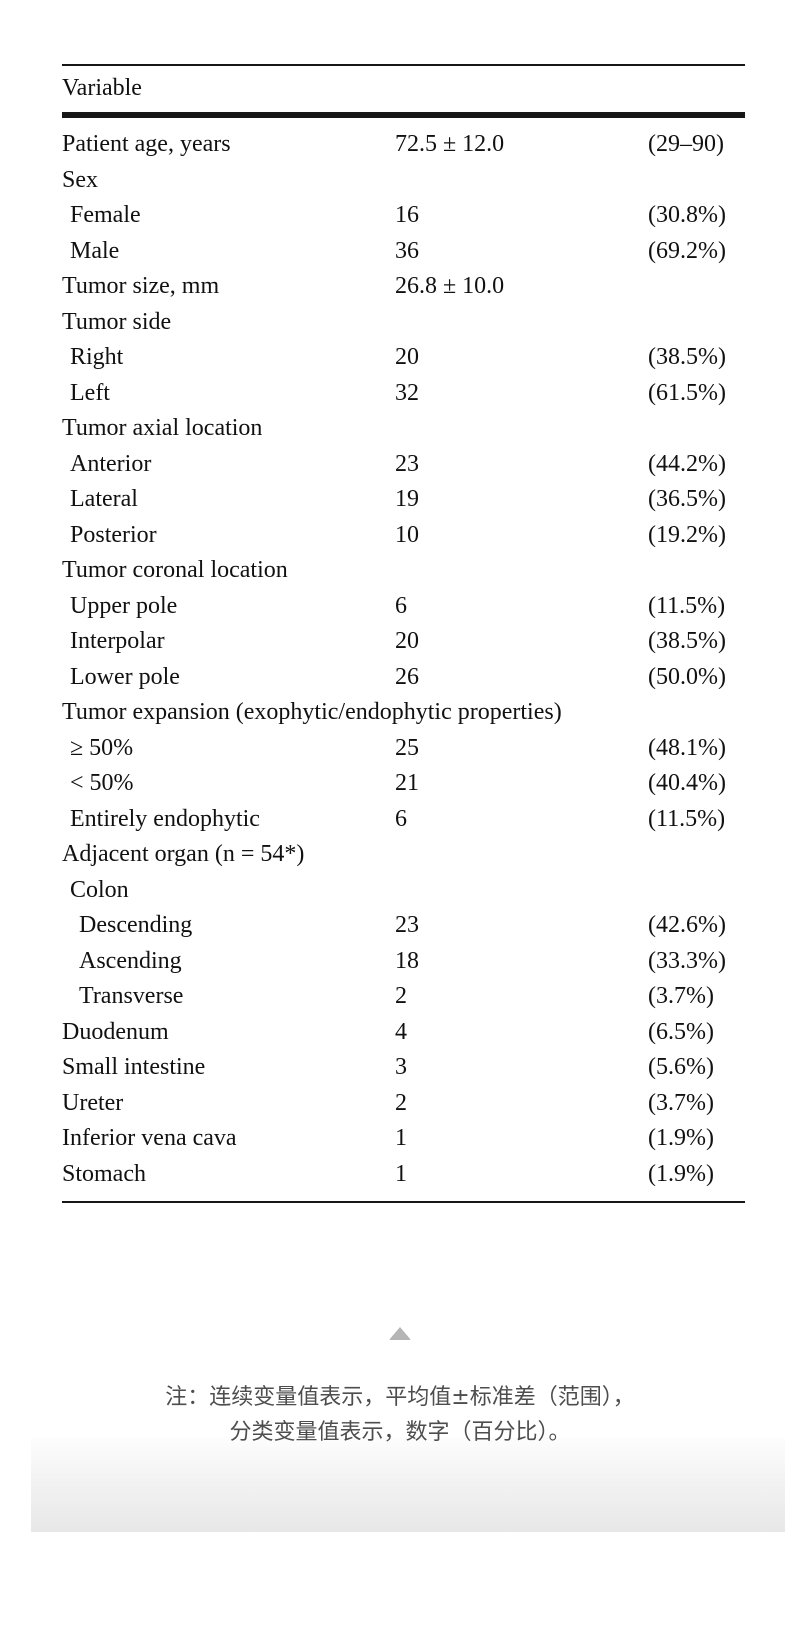  What do you see at coordinates (102, 747) in the screenshot?
I see `row-label: ≥ 50%` at bounding box center [102, 747].